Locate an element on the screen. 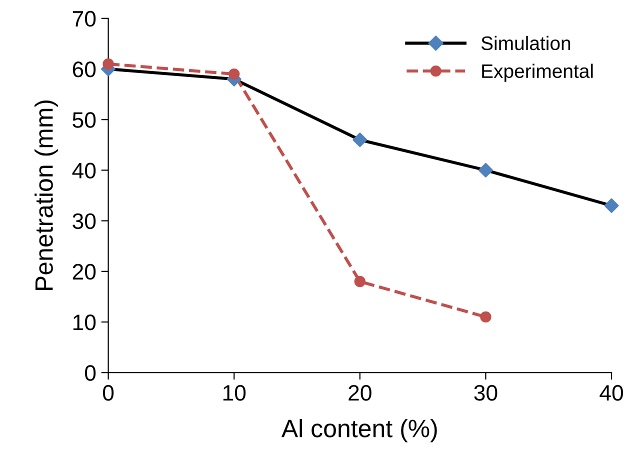  x-tick-label: 40 is located at coordinates (612, 392).